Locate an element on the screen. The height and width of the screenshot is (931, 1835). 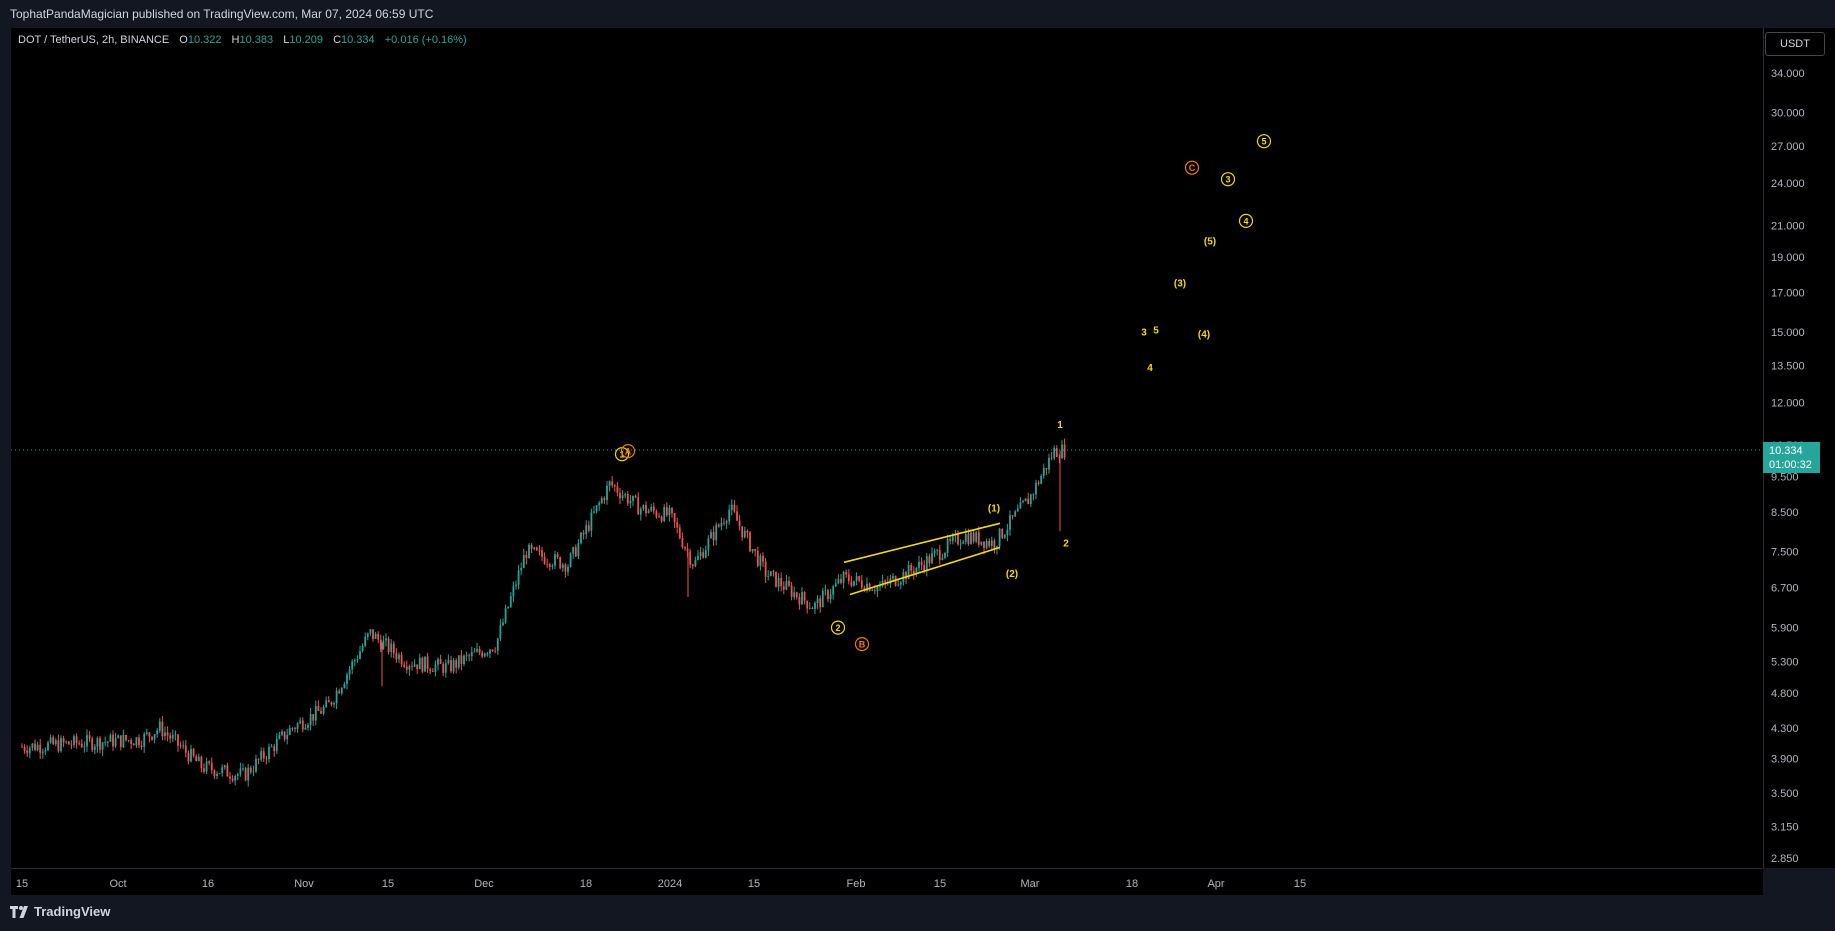
legend-symbol: DOT / TetherUS, 2h, BINANCE is located at coordinates (94, 40).